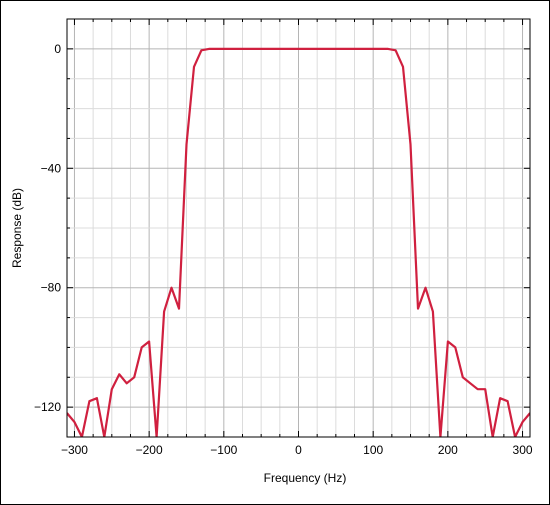 This screenshot has height=505, width=550. Describe the element at coordinates (448, 450) in the screenshot. I see `x-tick-label: 200` at that location.